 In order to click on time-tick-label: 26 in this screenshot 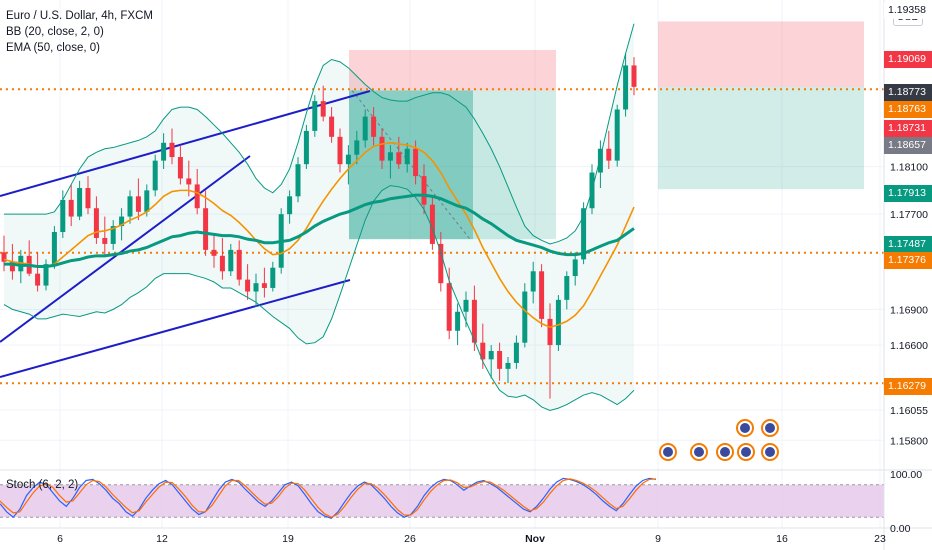, I will do `click(410, 539)`.